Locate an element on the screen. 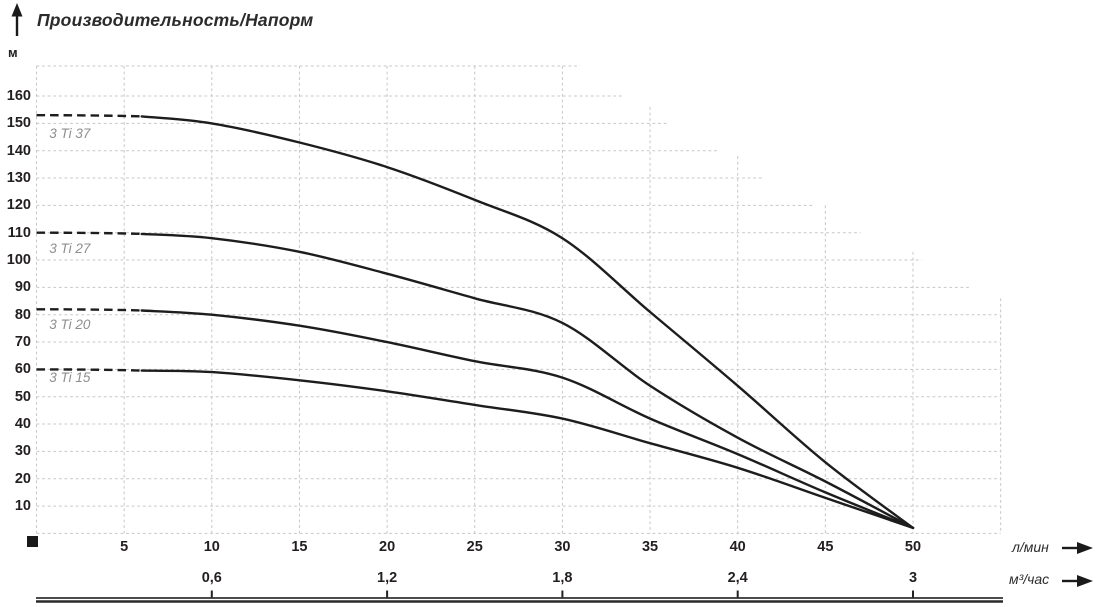 This screenshot has height=607, width=1100. curve-label: 3 Ti 27 is located at coordinates (70, 249).